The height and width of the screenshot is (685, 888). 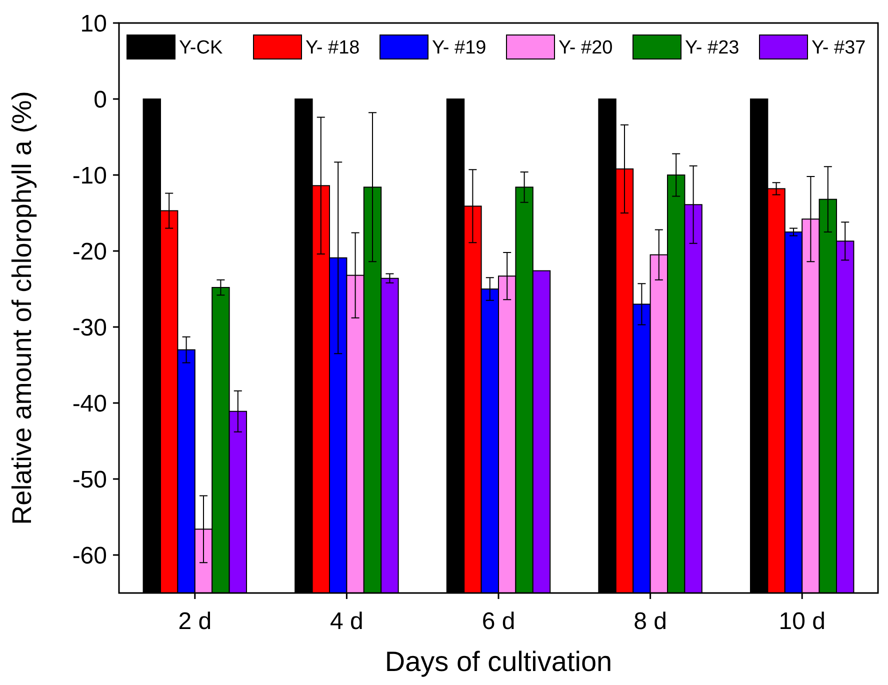 I want to click on y-tick-label: 10, so click(x=93, y=24).